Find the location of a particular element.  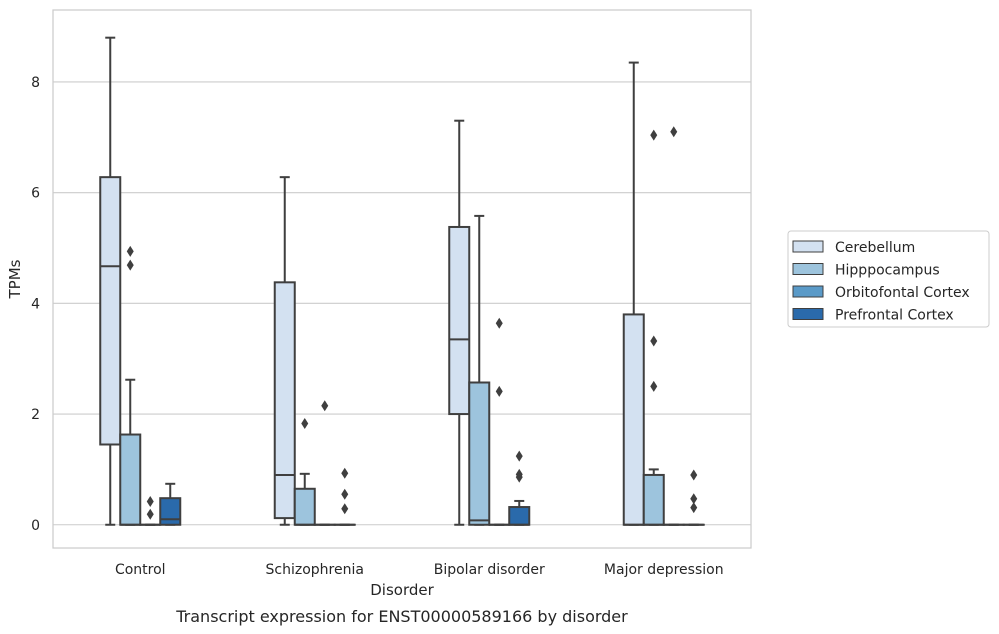

legend-label: Cerebellum is located at coordinates (875, 248).